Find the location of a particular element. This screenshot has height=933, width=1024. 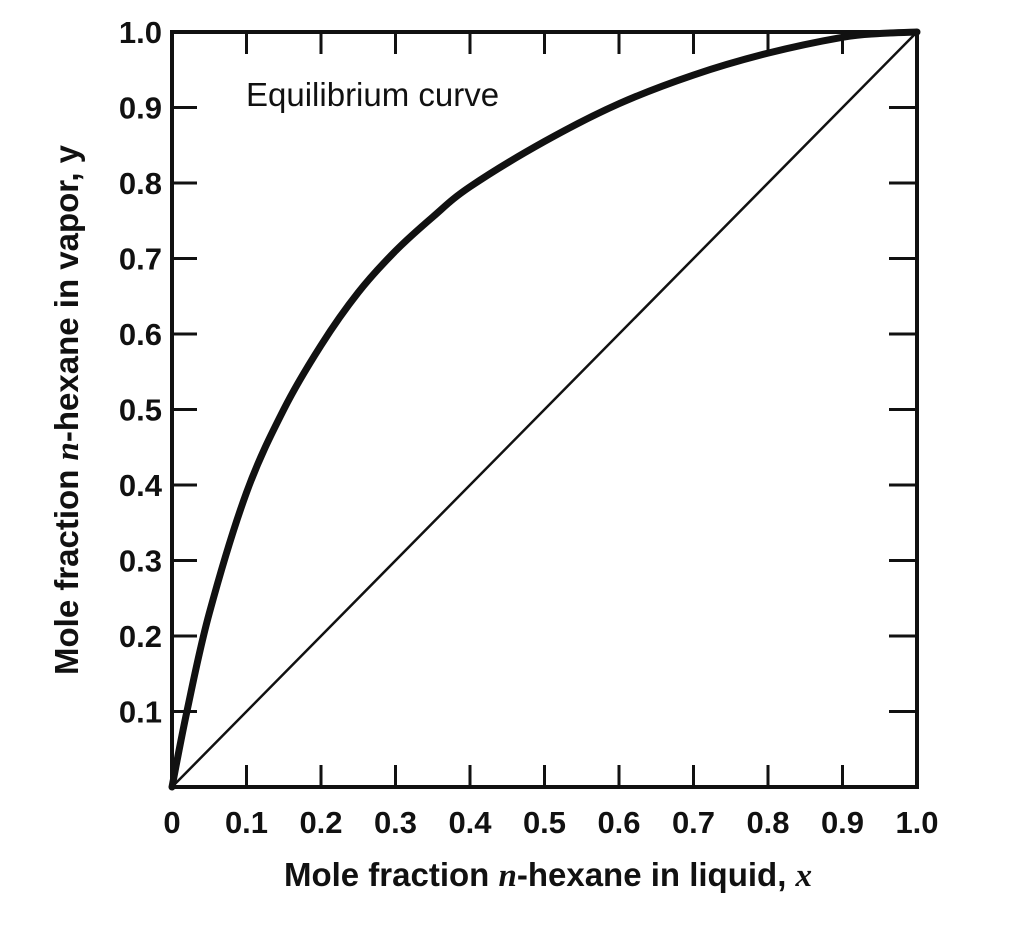

y-tick-label: 0.9 is located at coordinates (140, 108).